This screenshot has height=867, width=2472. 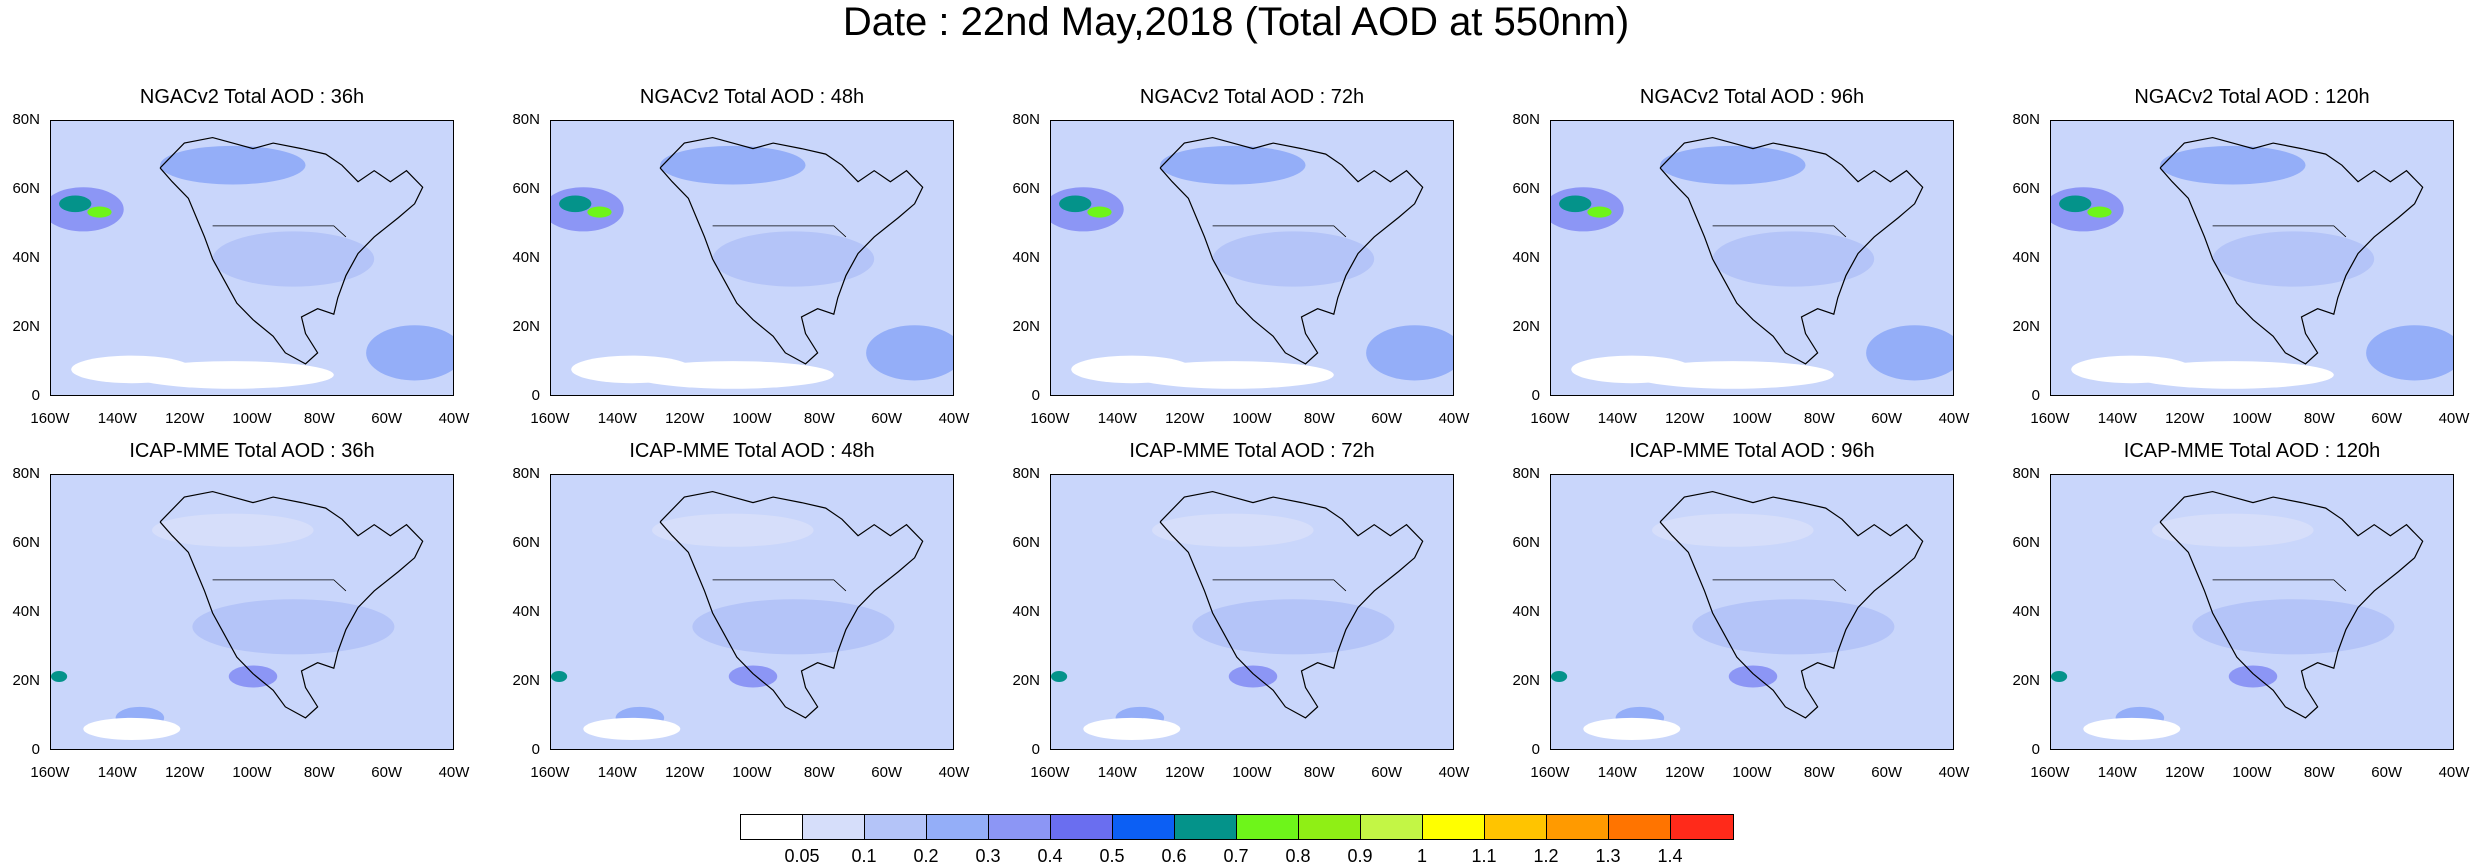 What do you see at coordinates (1608, 856) in the screenshot?
I see `colorbar-label: 1.3` at bounding box center [1608, 856].